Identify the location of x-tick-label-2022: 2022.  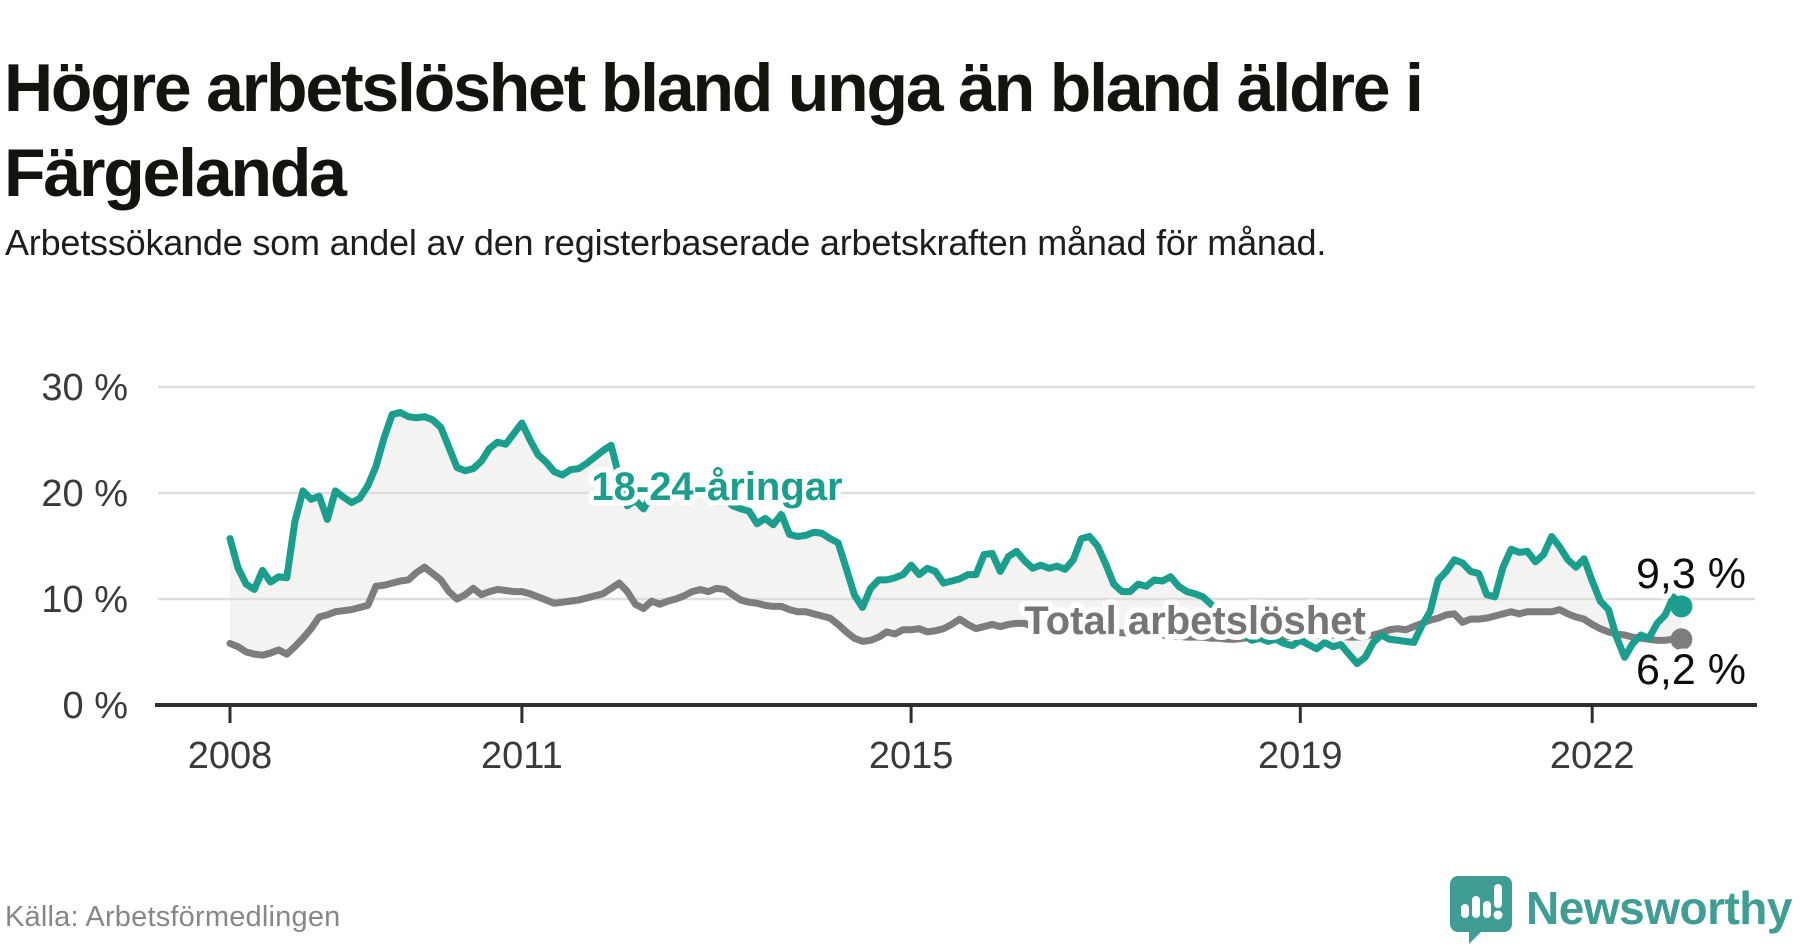
(1592, 756).